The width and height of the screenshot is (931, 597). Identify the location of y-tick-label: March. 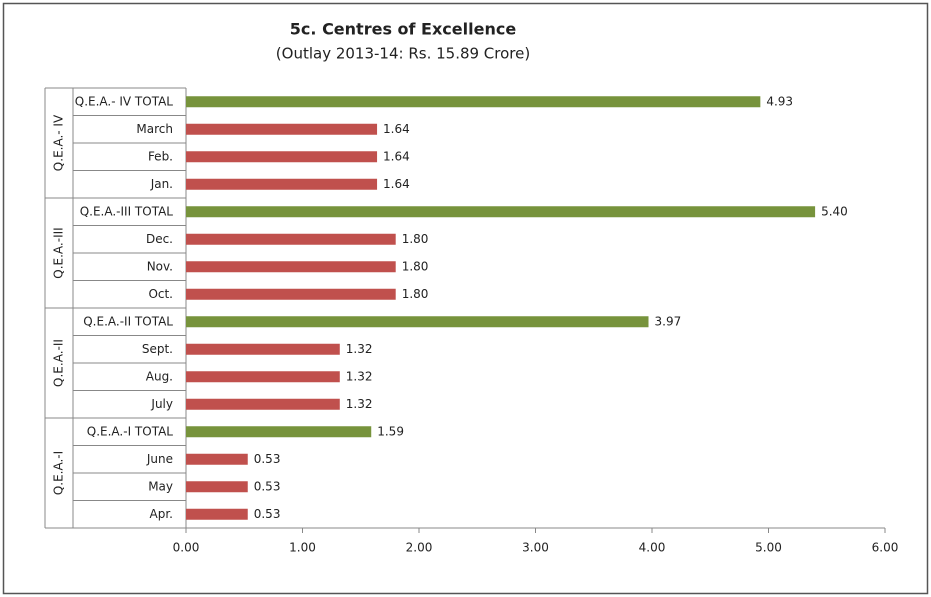
(154, 129).